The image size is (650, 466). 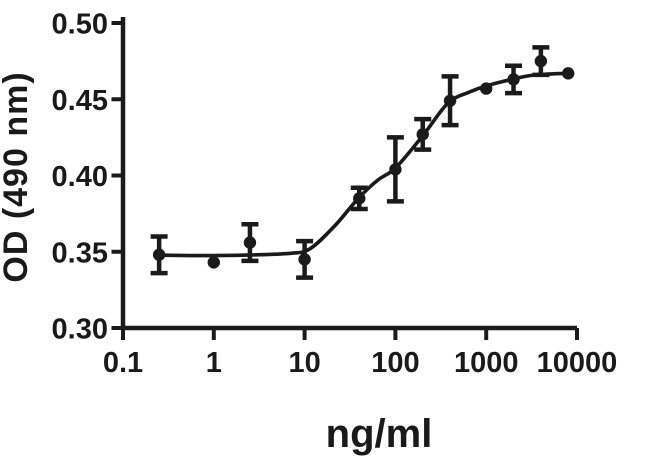 I want to click on x-axis-ticks: 0.1 1 10 100 1000 10000, so click(x=360, y=353).